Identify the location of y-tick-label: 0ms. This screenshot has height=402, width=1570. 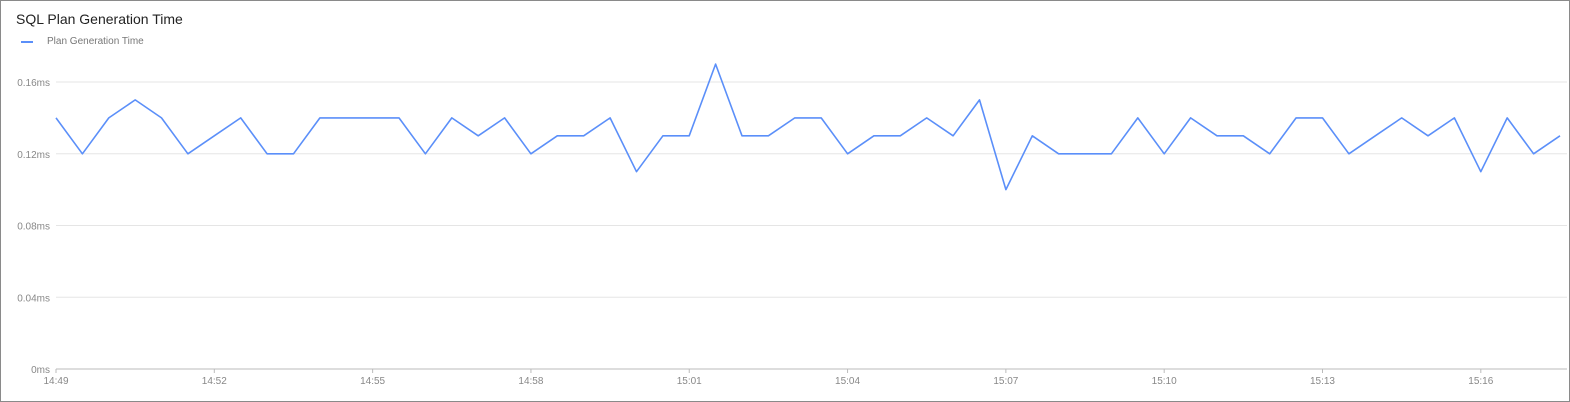
(40, 370).